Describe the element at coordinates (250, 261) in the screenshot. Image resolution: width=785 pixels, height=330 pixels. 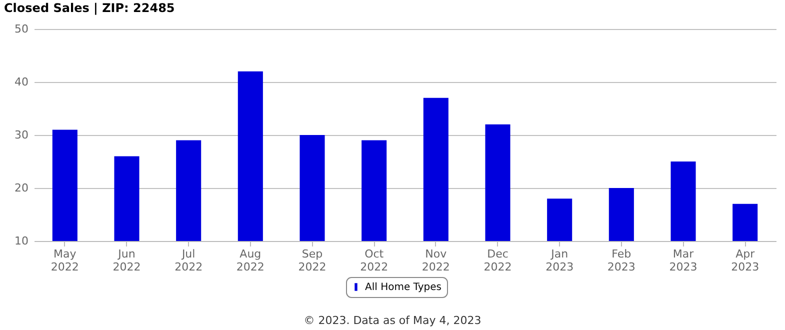
I see `x-tick-label: Aug 2022` at that location.